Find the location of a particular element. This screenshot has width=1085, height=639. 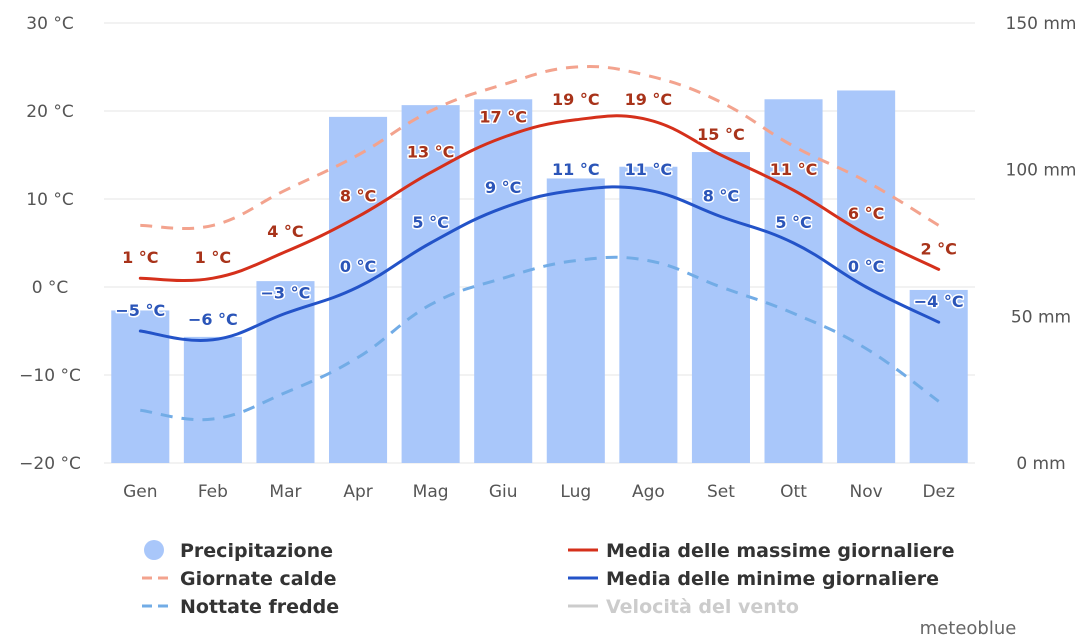

y-right-tick-label: 0 mm is located at coordinates (1040, 464).